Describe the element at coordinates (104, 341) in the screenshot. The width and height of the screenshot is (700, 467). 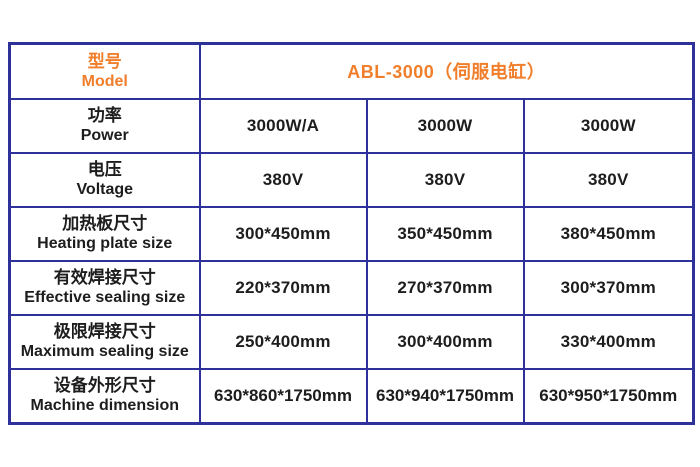
I see `row-label-maximum-sealing-size: 极限焊接尺寸 Maximum sealing size` at that location.